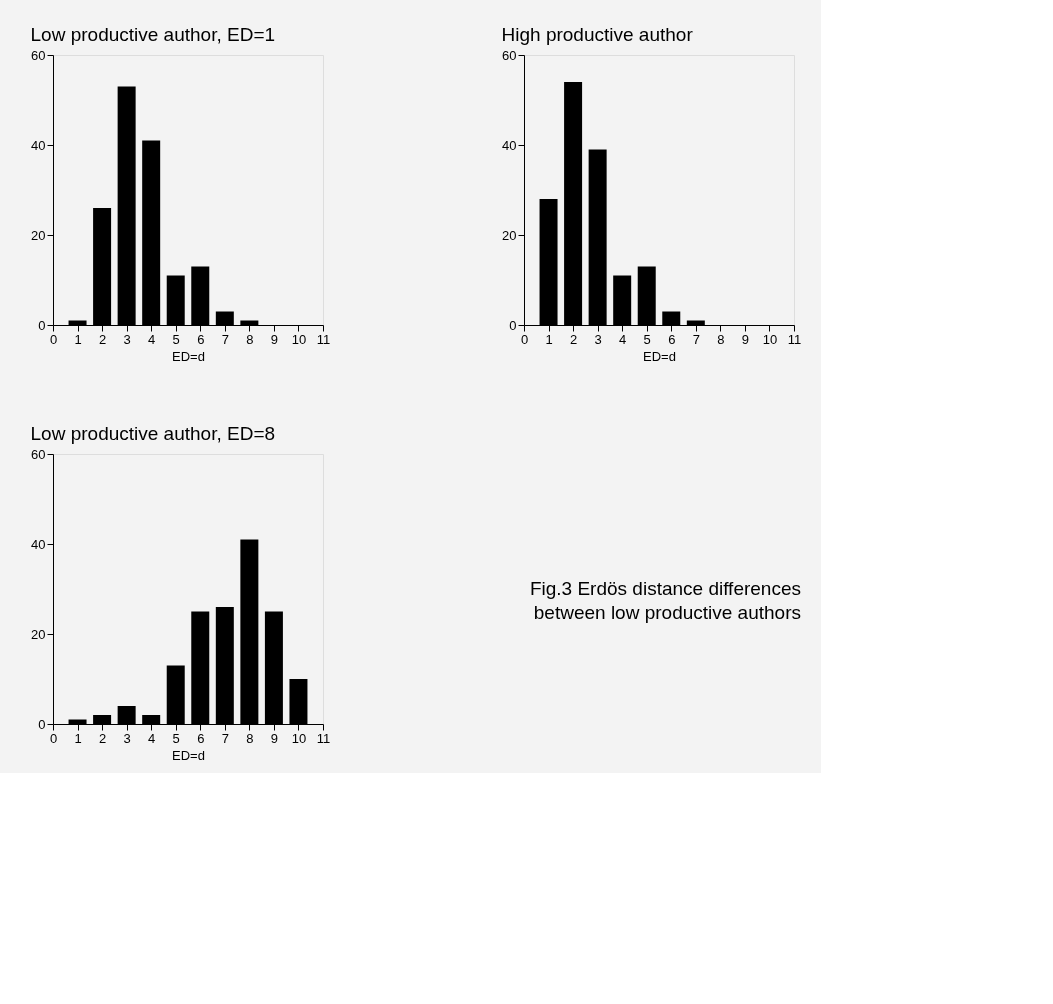 Image resolution: width=1053 pixels, height=1004 pixels. Describe the element at coordinates (597, 34) in the screenshot. I see `chart-title: High productive author` at that location.